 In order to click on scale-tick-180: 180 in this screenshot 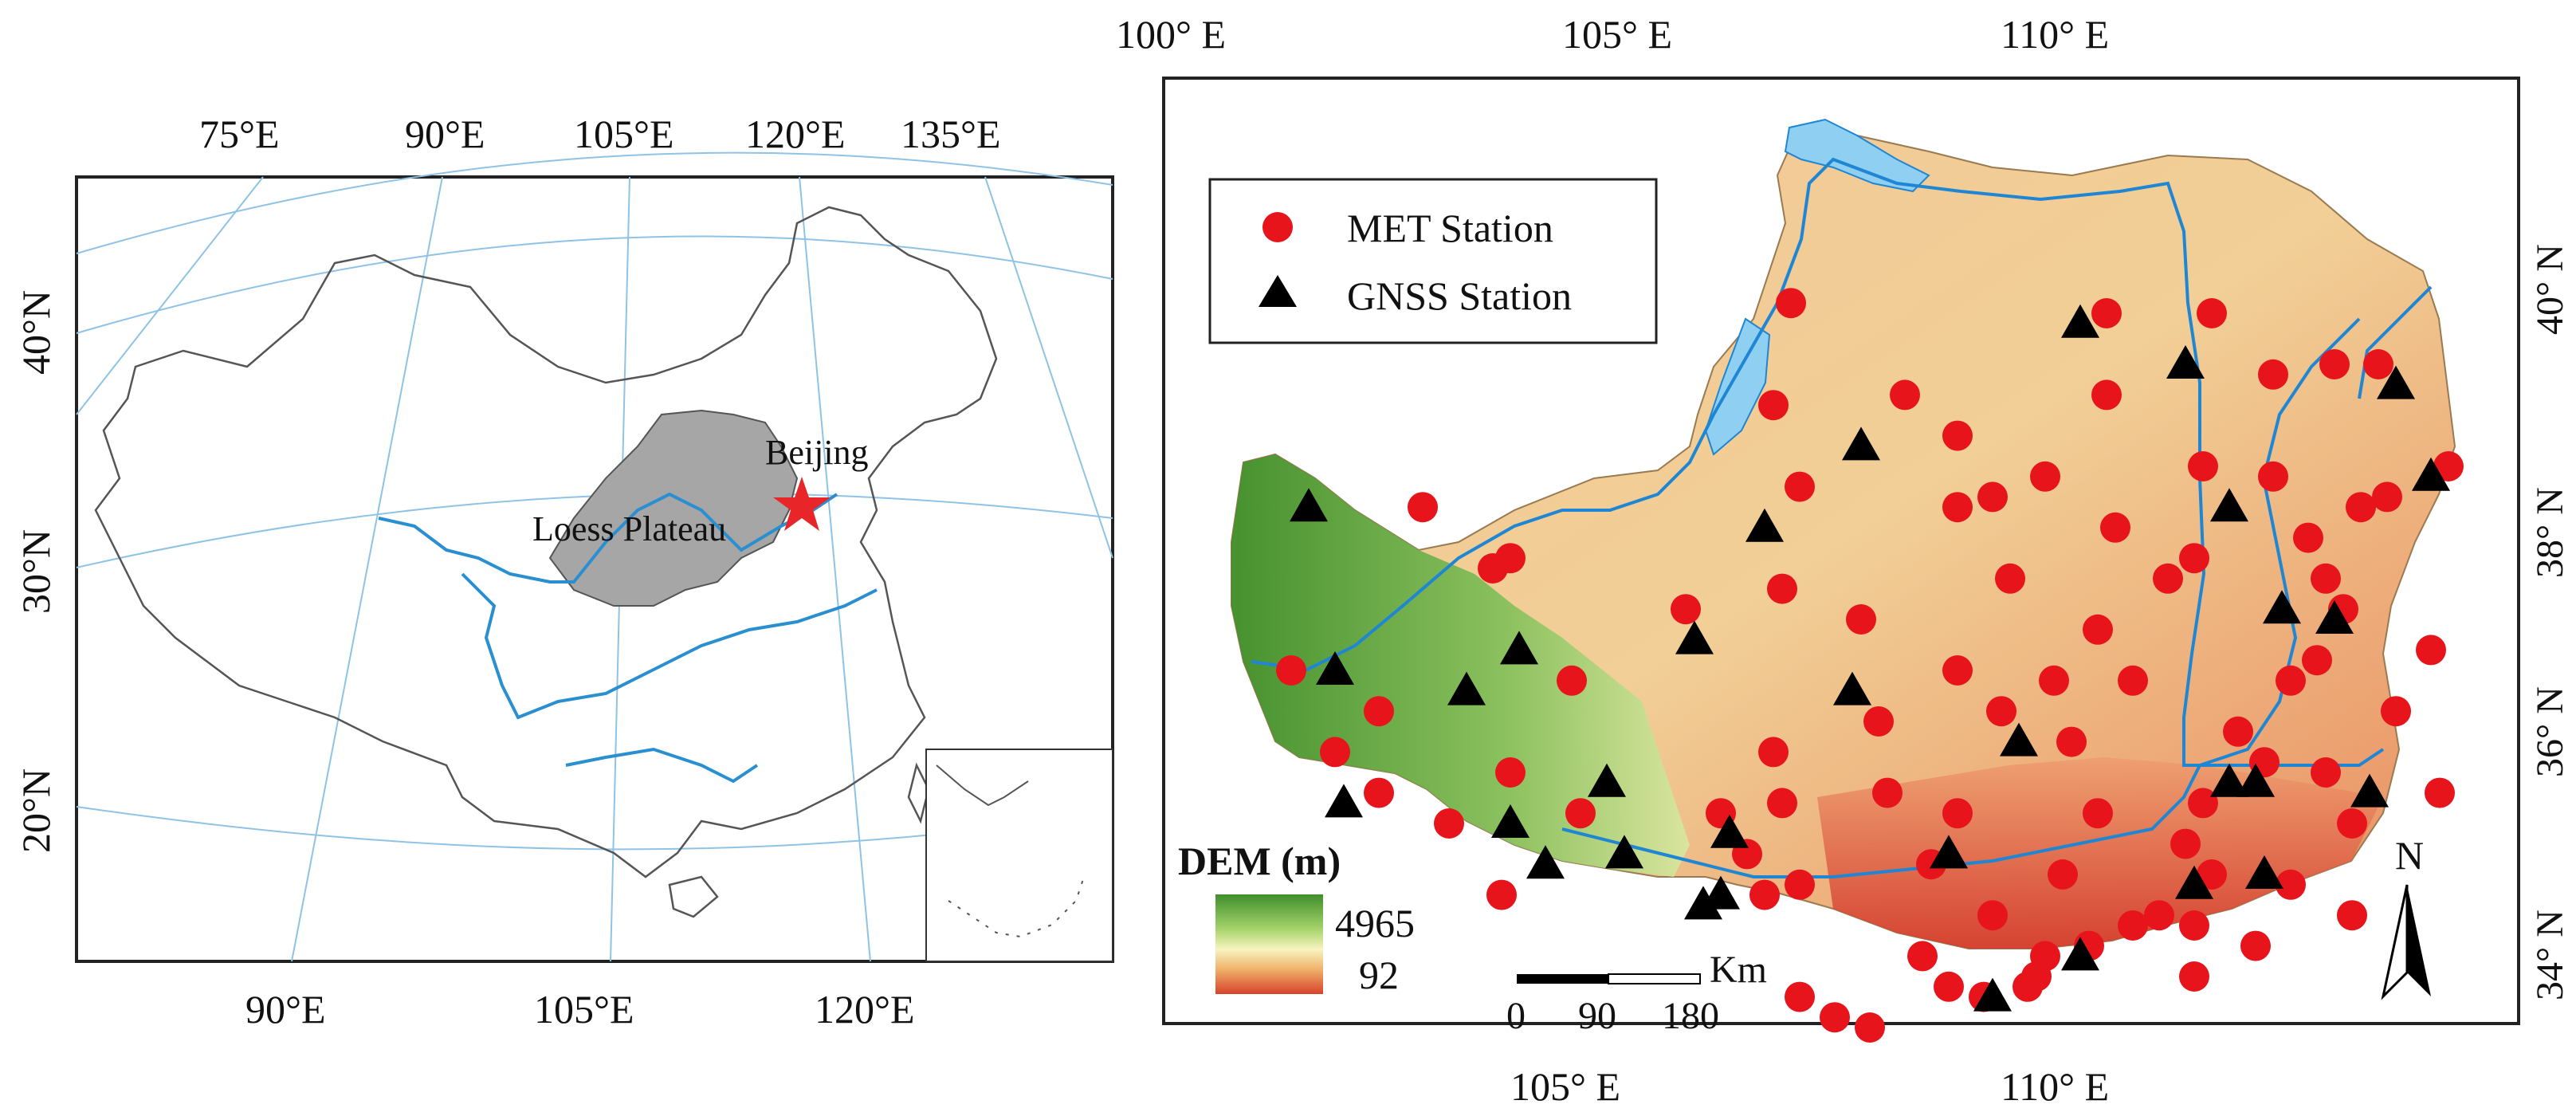, I will do `click(1690, 1016)`.